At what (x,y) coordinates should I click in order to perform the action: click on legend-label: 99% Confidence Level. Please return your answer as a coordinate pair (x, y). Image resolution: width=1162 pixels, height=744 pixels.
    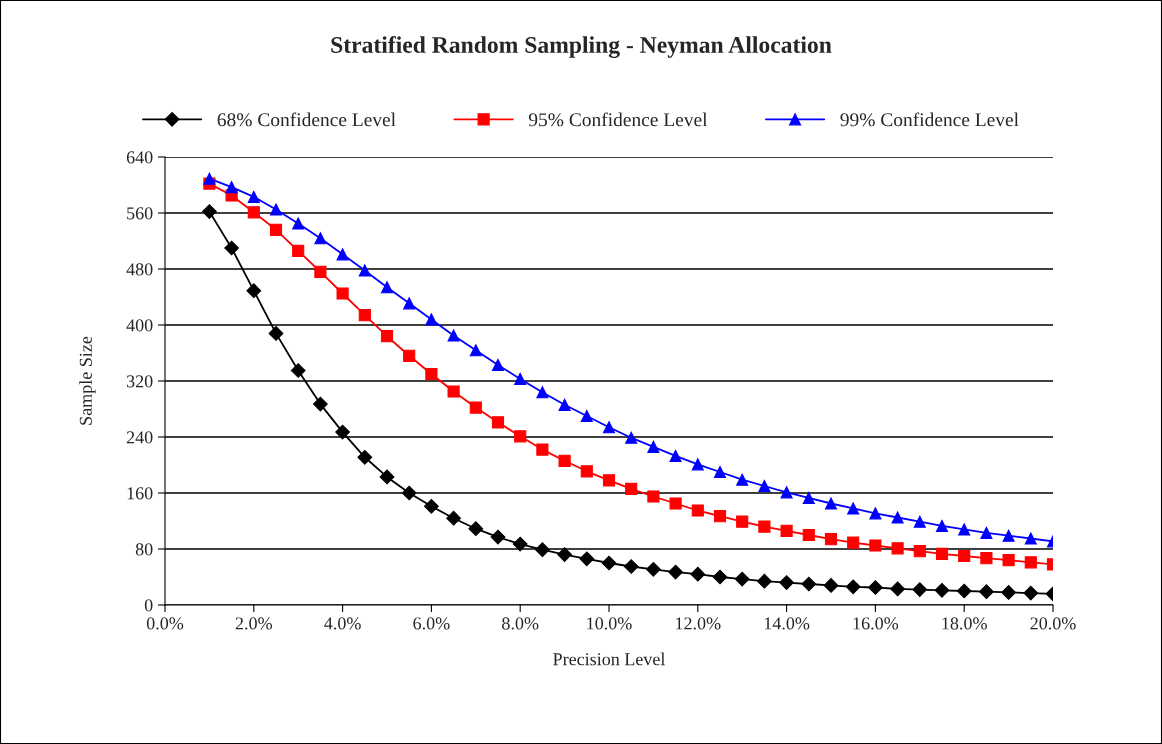
    Looking at the image, I should click on (929, 119).